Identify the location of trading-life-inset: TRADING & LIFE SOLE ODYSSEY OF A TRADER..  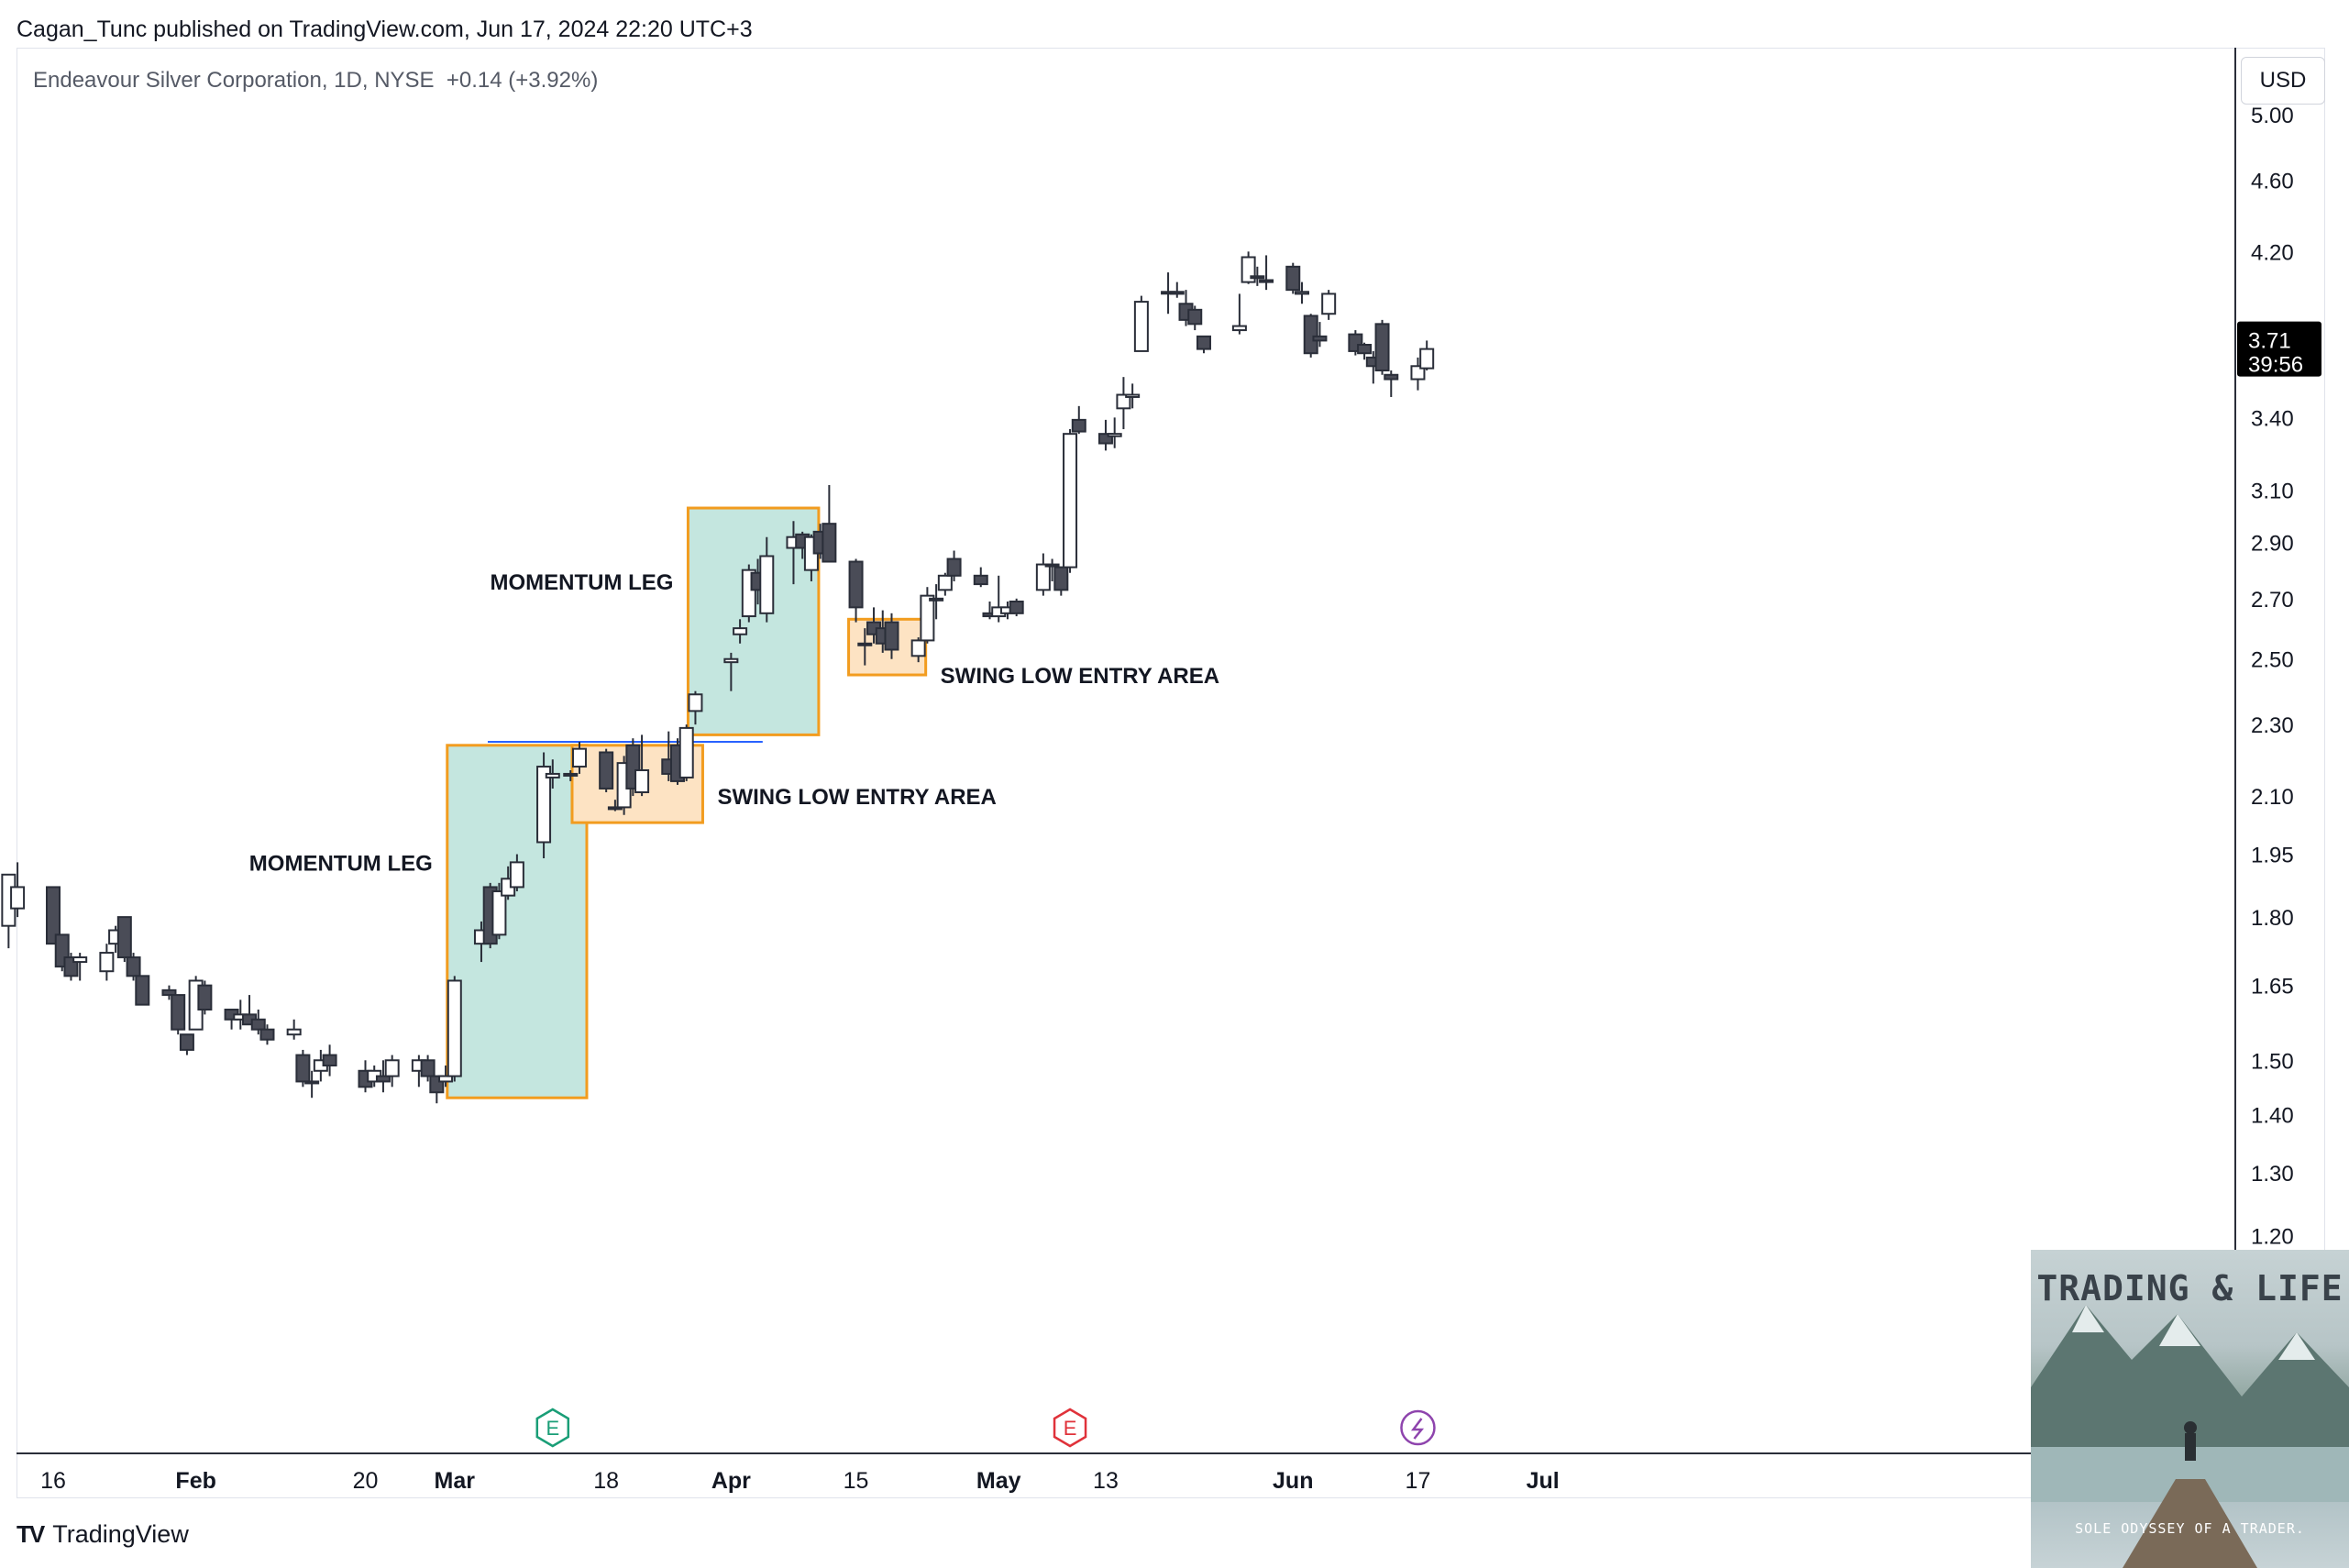
(2190, 1409).